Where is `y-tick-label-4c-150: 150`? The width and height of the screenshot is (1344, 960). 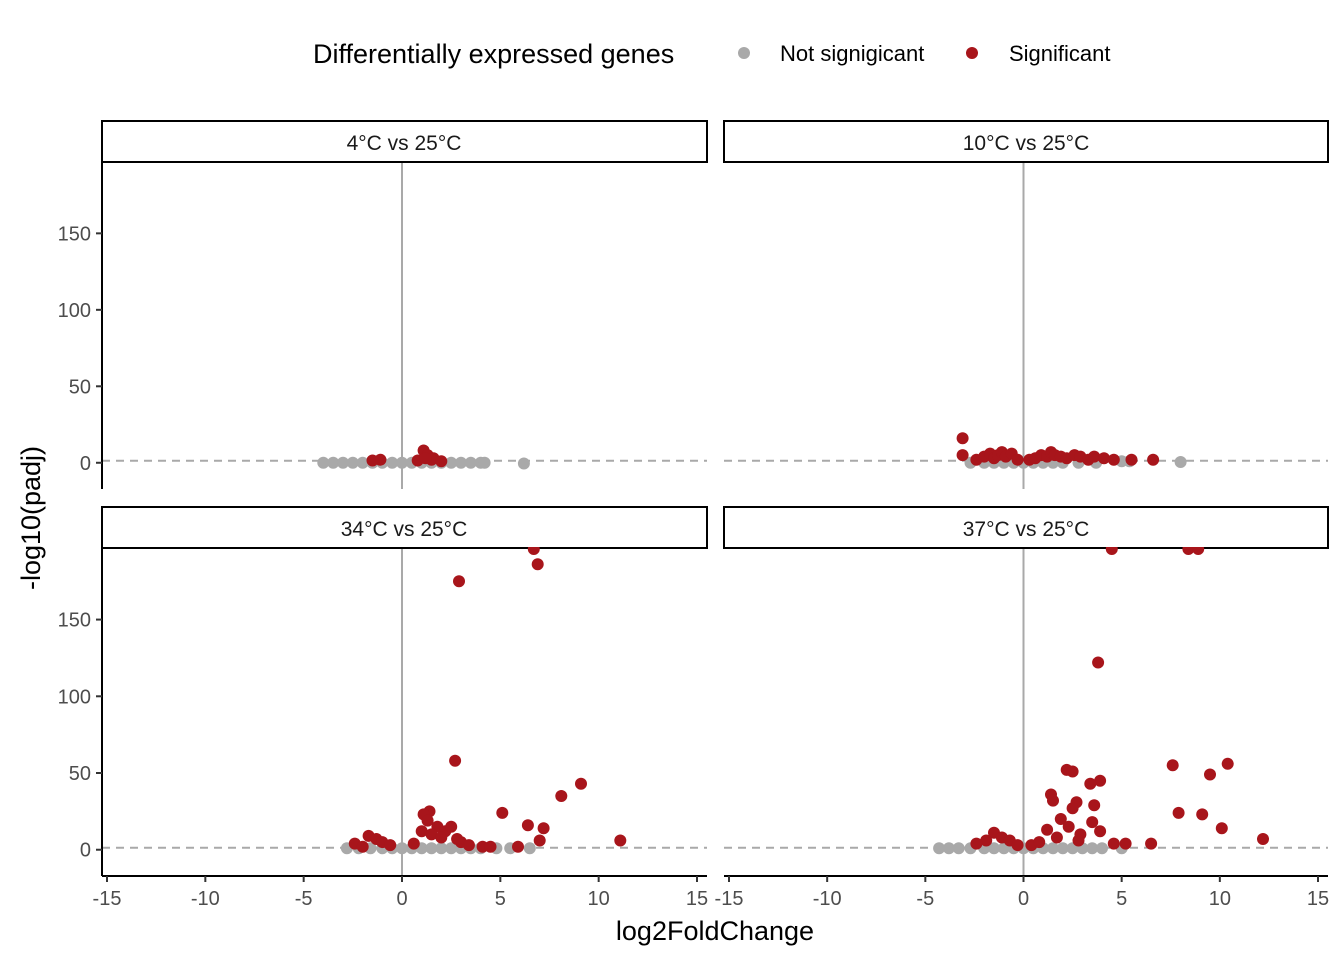 y-tick-label-4c-150: 150 is located at coordinates (74, 234).